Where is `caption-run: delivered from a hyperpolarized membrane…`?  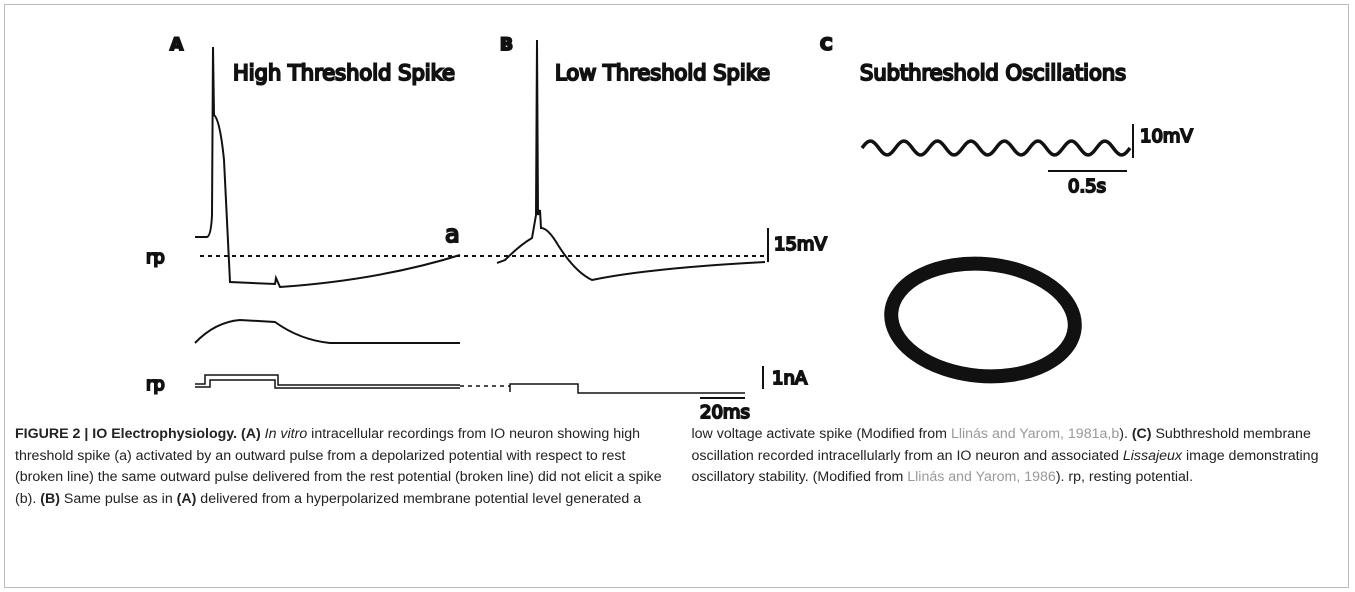
caption-run: delivered from a hyperpolarized membrane… is located at coordinates (573, 466).